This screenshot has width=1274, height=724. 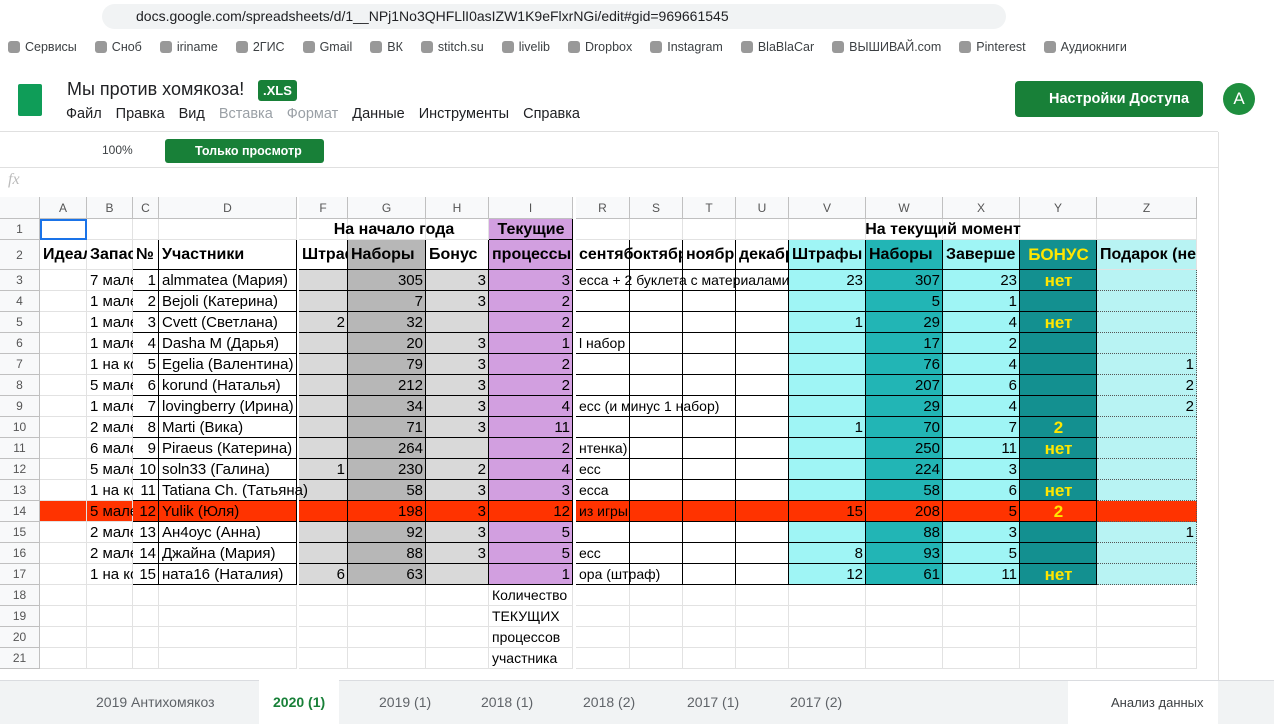 What do you see at coordinates (603, 208) in the screenshot?
I see `column-header: R` at bounding box center [603, 208].